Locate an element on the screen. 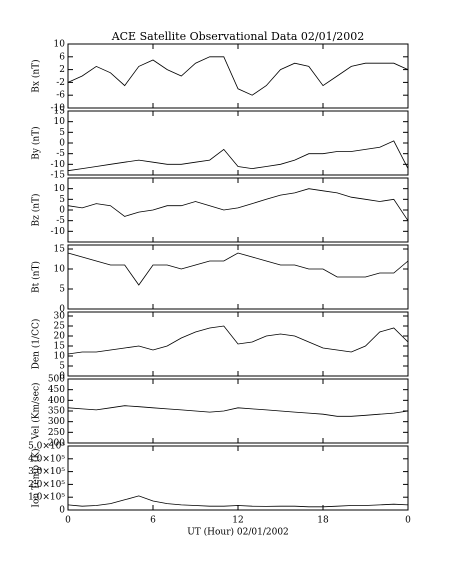 This screenshot has height=567, width=454. y-tick-label: -15 is located at coordinates (58, 176).